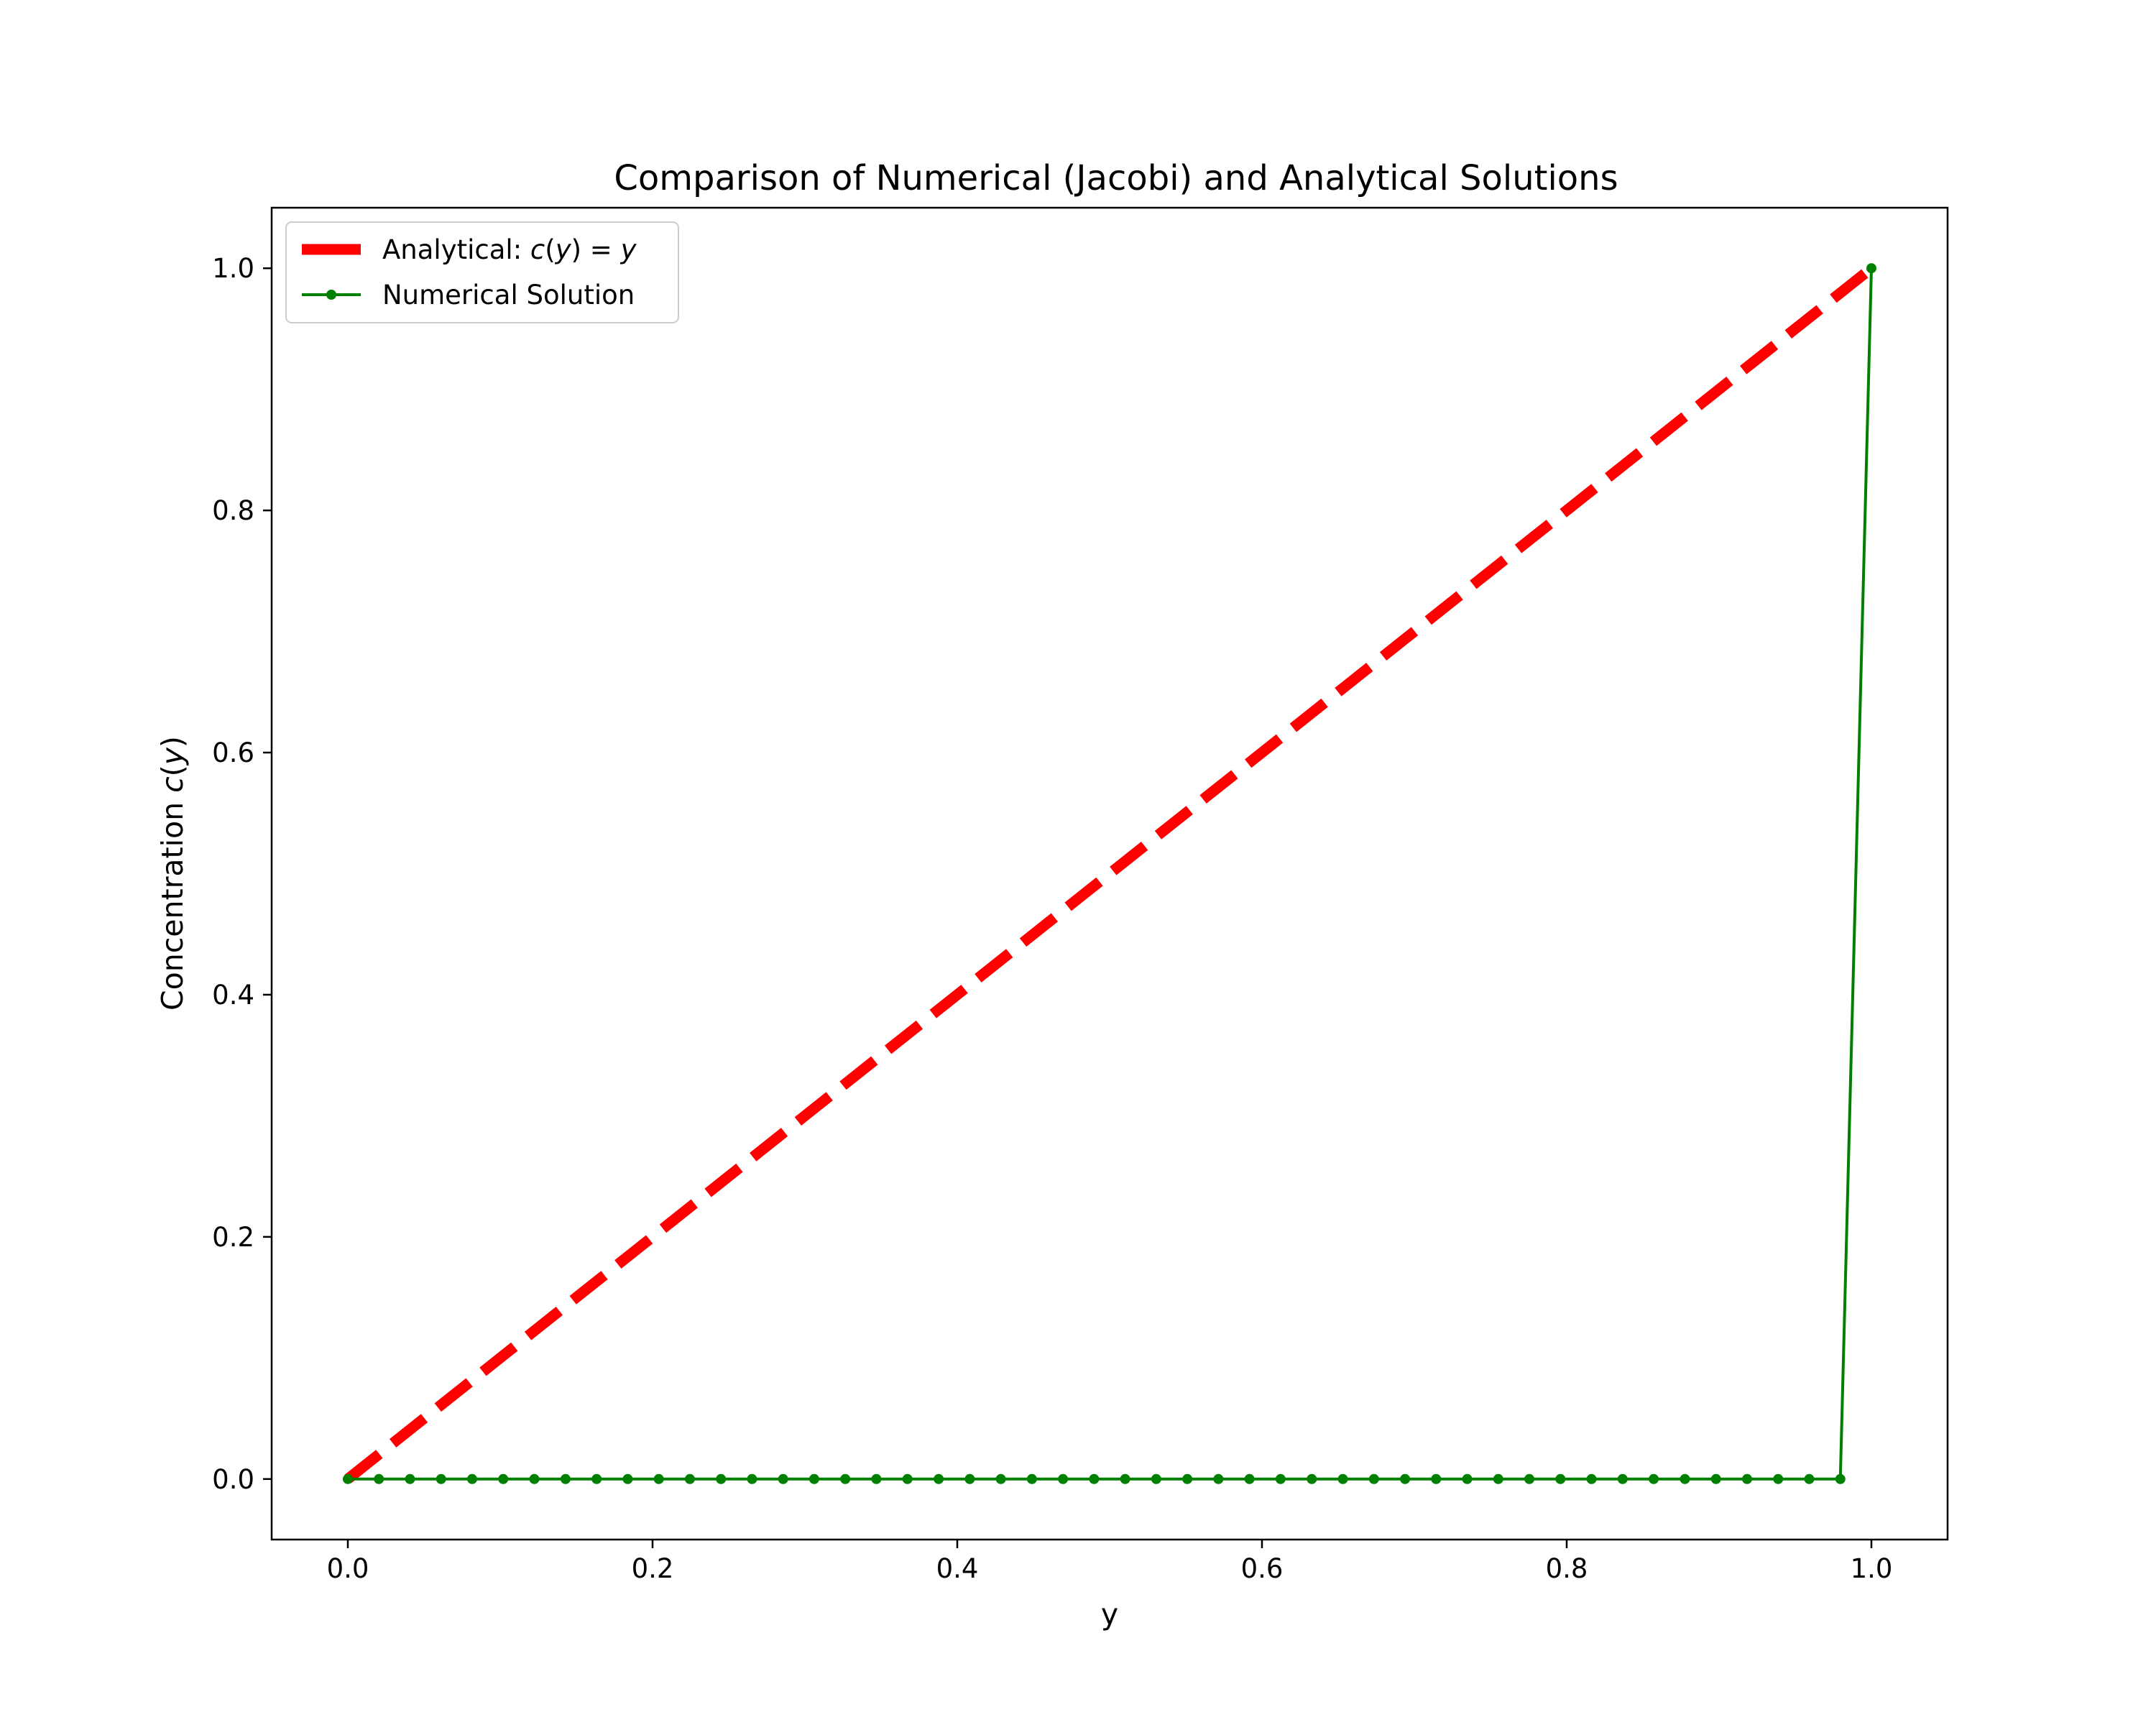  I want to click on legend-label-analytical-func: c, so click(537, 249).